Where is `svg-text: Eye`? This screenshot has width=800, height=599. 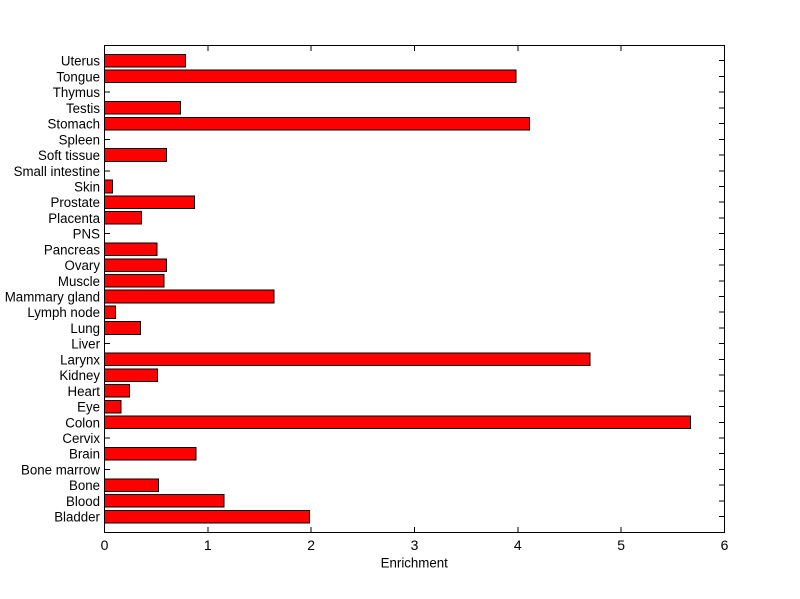
svg-text: Eye is located at coordinates (88, 406).